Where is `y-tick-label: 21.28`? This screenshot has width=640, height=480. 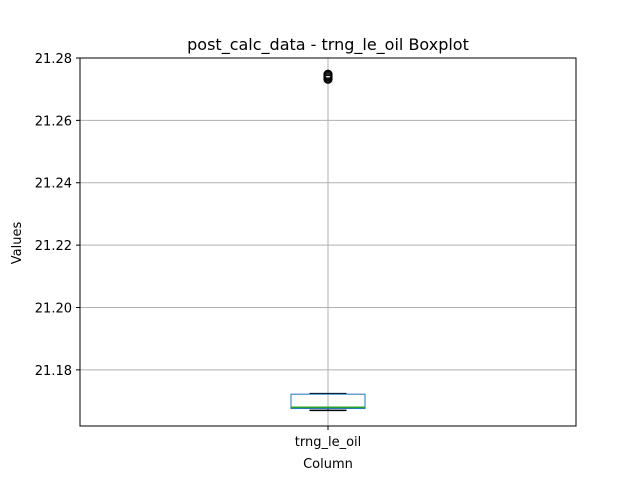 y-tick-label: 21.28 is located at coordinates (53, 59).